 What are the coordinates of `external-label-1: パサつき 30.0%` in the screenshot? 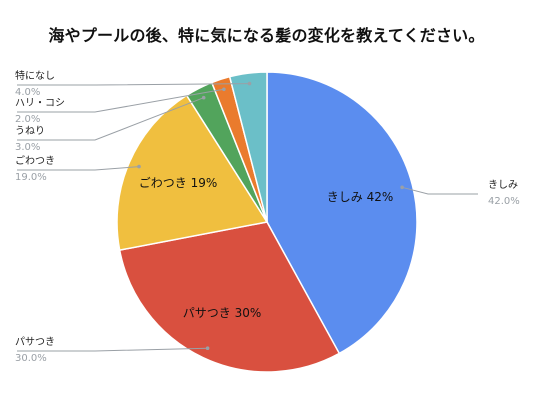 It's located at (112, 350).